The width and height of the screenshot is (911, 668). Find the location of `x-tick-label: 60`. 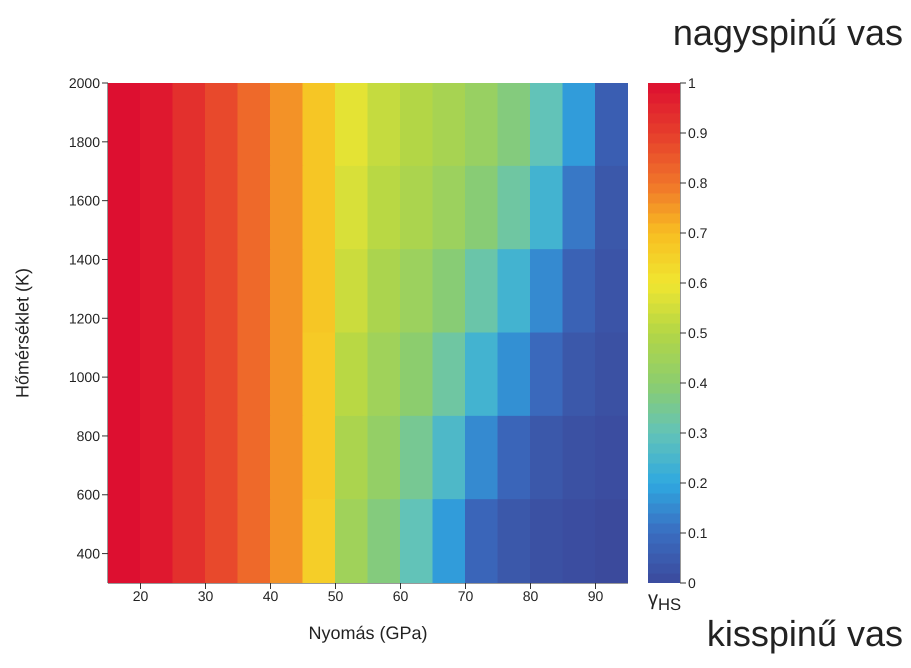

x-tick-label: 60 is located at coordinates (400, 596).